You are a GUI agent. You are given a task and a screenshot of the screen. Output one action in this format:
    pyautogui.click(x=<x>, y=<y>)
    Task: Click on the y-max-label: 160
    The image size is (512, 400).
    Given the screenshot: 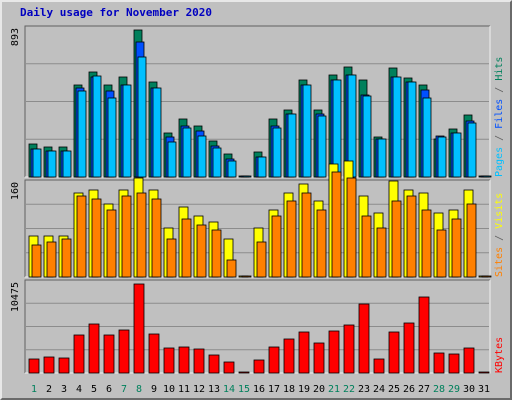 What is the action you would take?
    pyautogui.click(x=15, y=191)
    